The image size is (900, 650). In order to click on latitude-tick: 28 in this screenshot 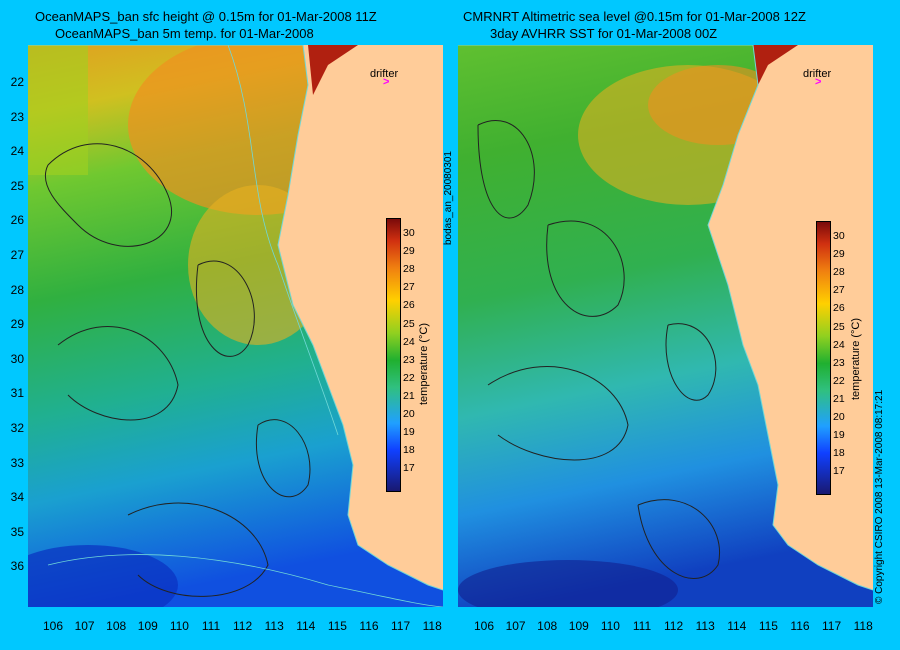, I will do `click(17, 289)`.